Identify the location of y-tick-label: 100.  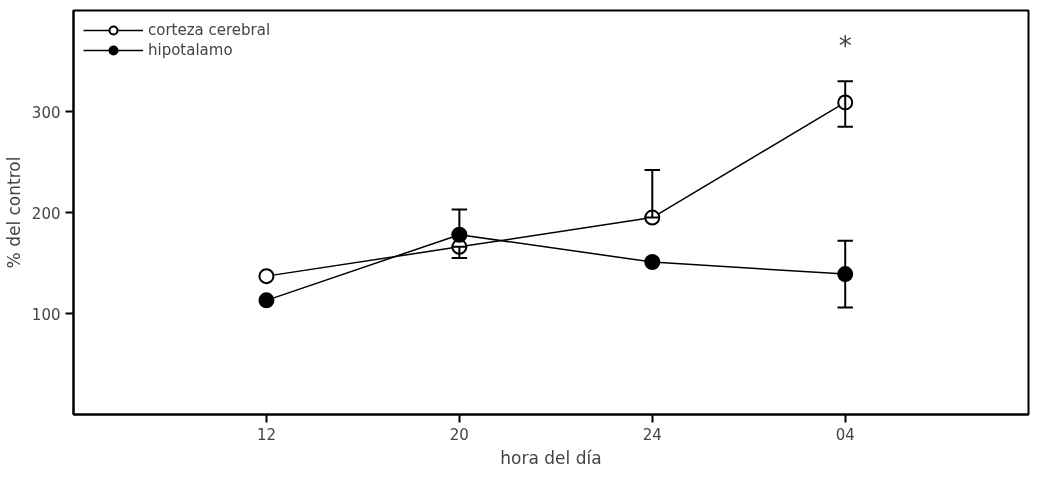
(46, 314).